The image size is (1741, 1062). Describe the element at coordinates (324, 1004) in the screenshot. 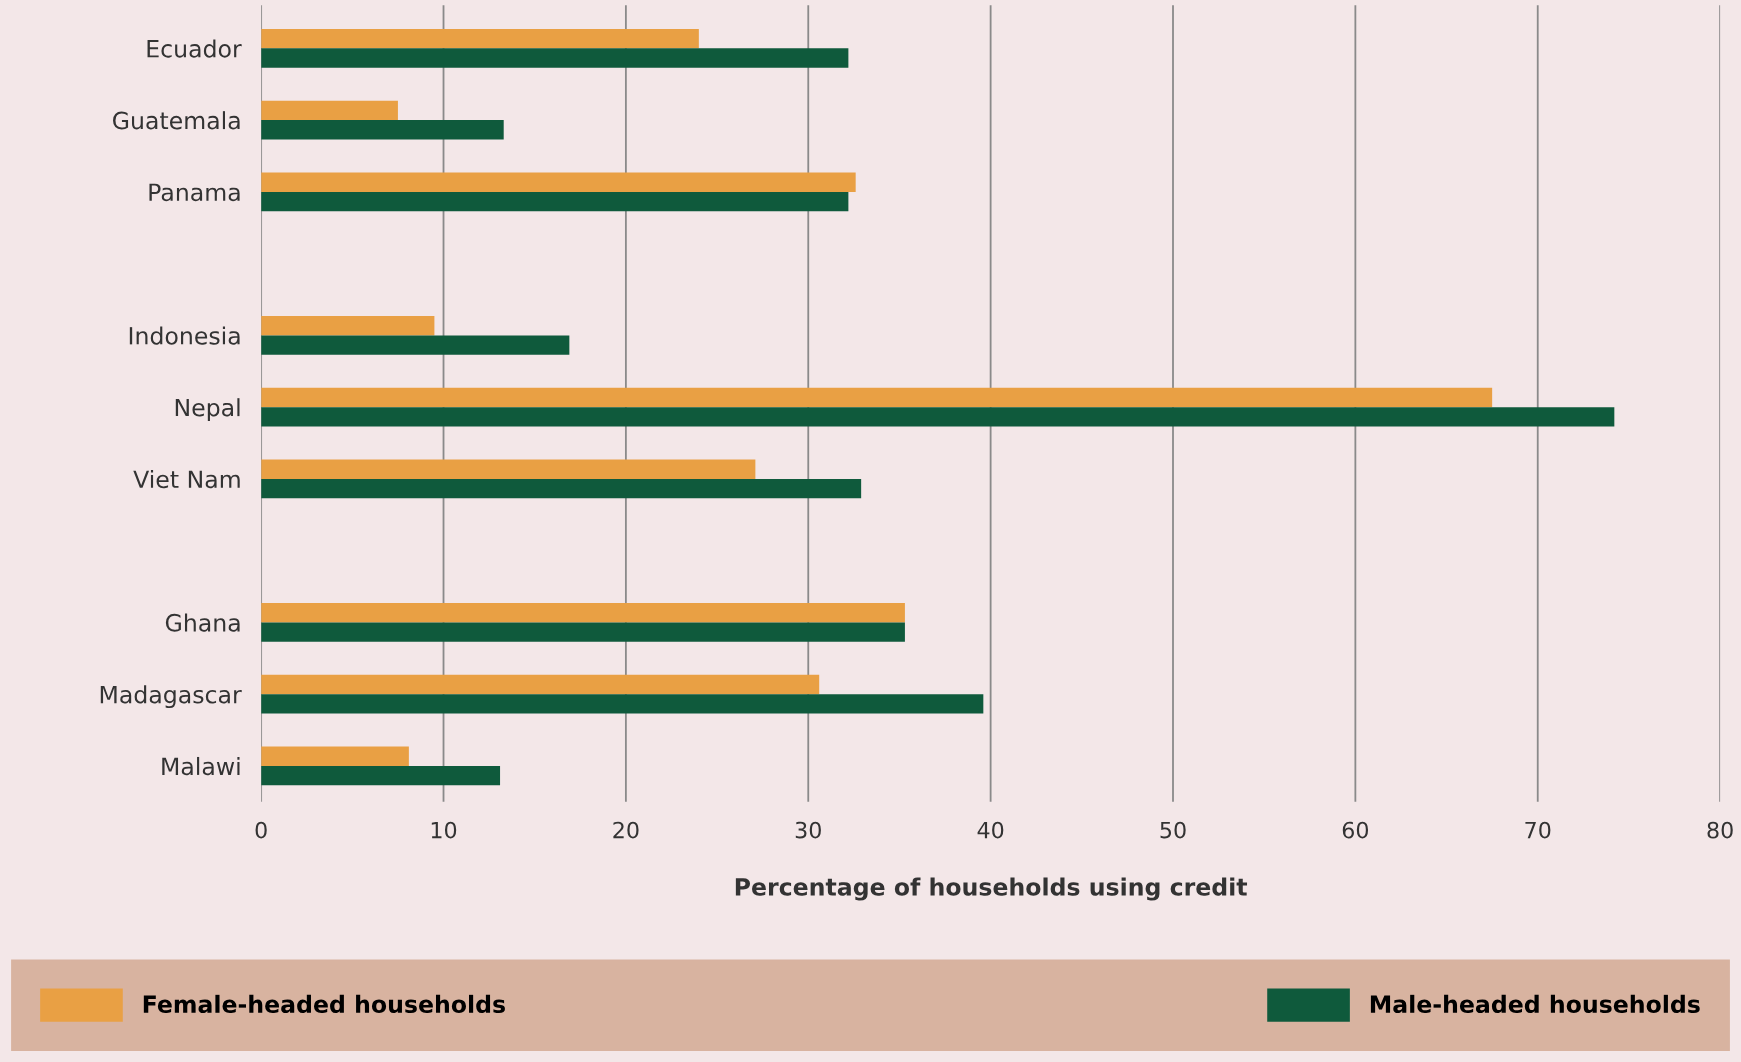

I see `legend-label: Female-headed households` at that location.